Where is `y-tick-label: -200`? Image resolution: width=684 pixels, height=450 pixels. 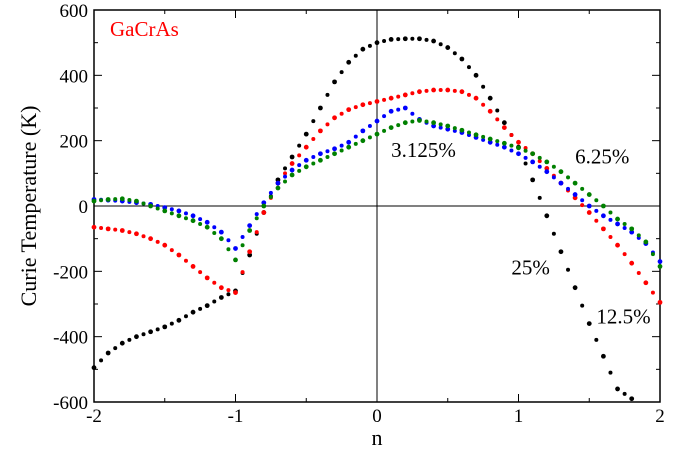
y-tick-label: -200 is located at coordinates (70, 272).